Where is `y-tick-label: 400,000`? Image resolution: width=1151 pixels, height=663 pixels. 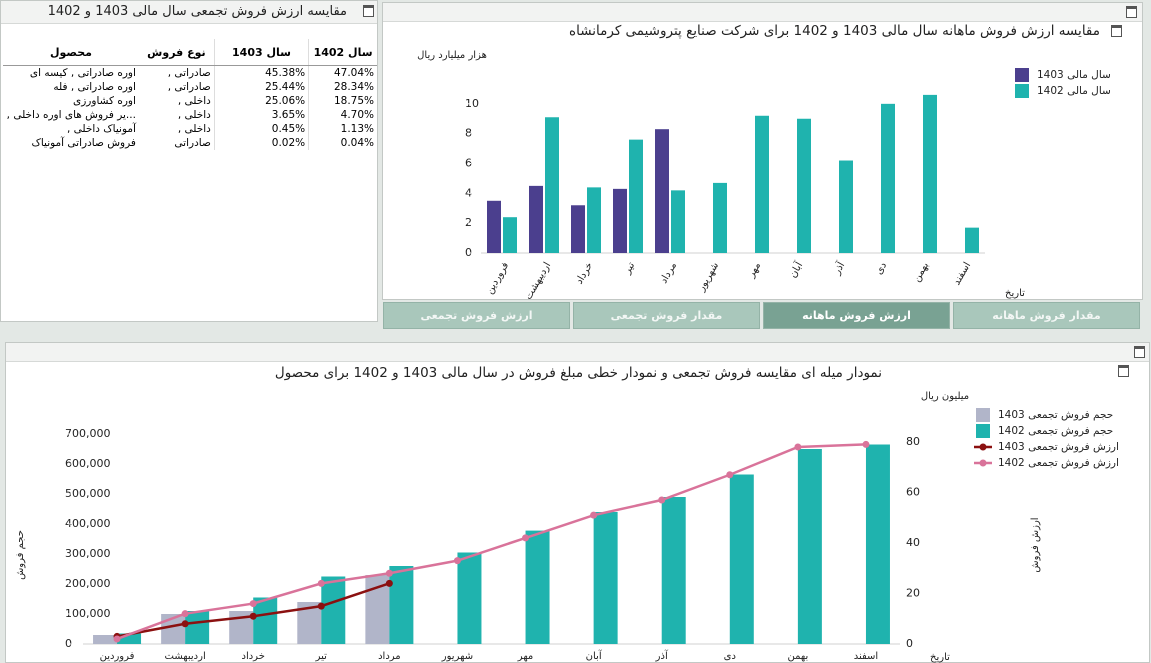
y-tick-label: 400,000 is located at coordinates (88, 523).